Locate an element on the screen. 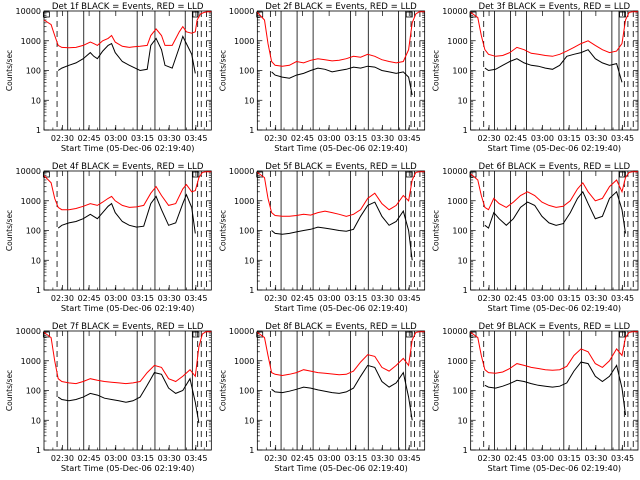 The image size is (640, 480). panel-title: Det 3f BLACK = Events, RED = LLD is located at coordinates (555, 7).